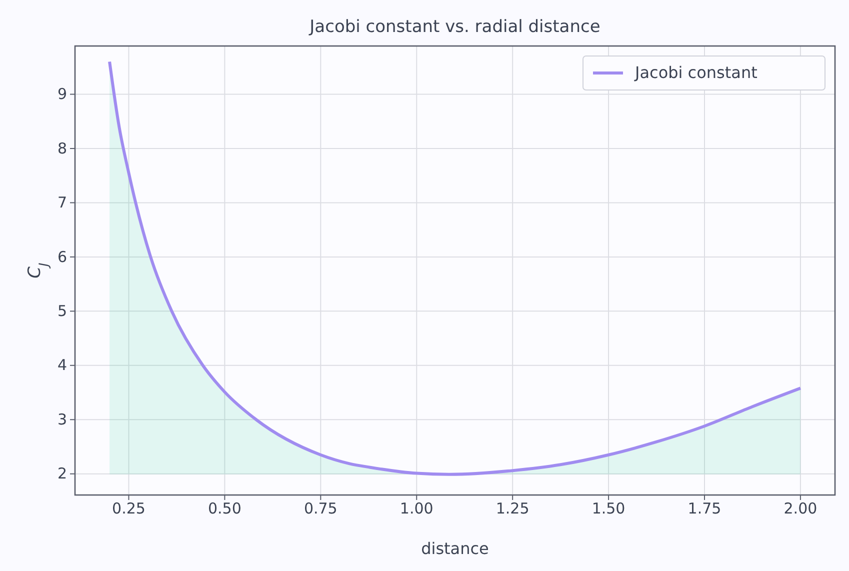 The width and height of the screenshot is (849, 571). Describe the element at coordinates (417, 509) in the screenshot. I see `x-tick-label: 1.00` at that location.